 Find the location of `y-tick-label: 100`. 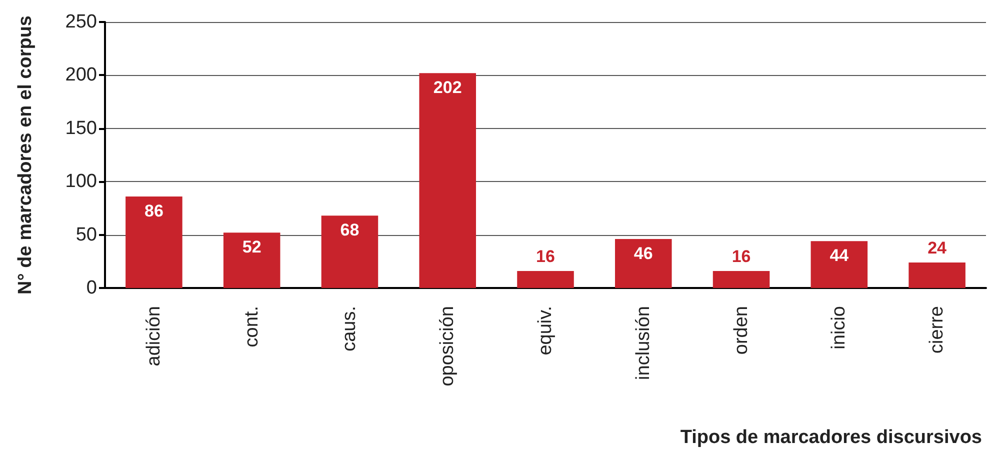

y-tick-label: 100 is located at coordinates (81, 181).